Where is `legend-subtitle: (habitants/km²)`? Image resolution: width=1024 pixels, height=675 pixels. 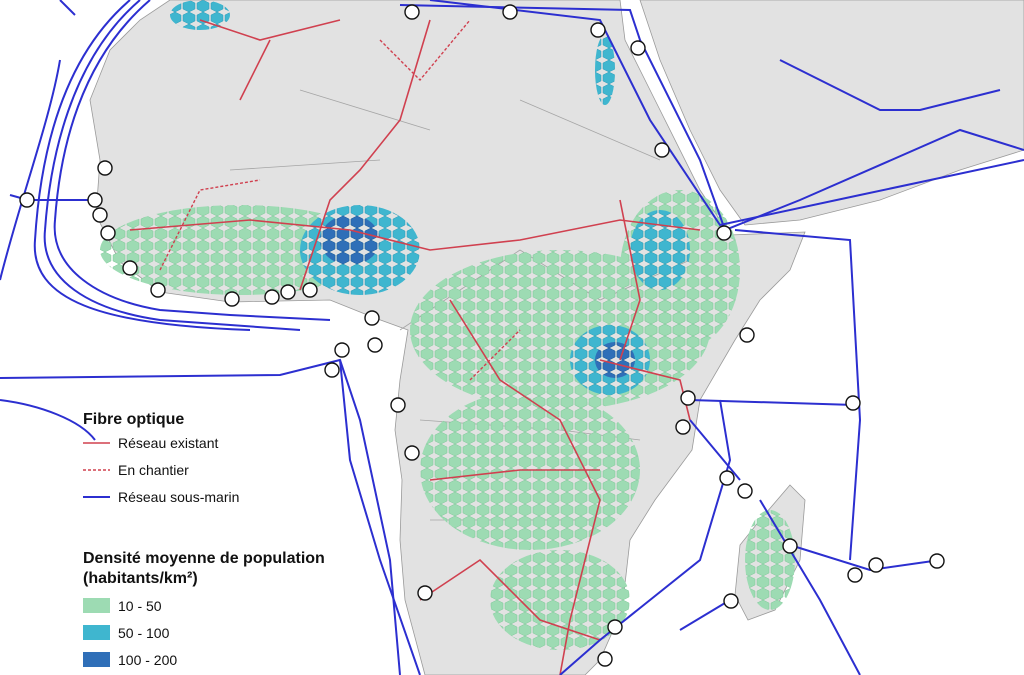
legend-subtitle: (habitants/km²) is located at coordinates (140, 578).